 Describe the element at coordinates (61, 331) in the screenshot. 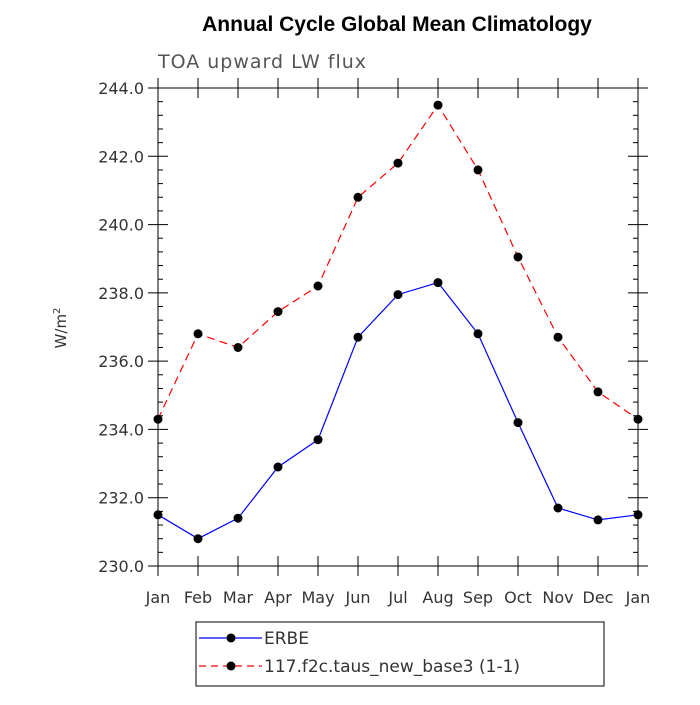

I see `y-axis-label-text: W/m` at that location.